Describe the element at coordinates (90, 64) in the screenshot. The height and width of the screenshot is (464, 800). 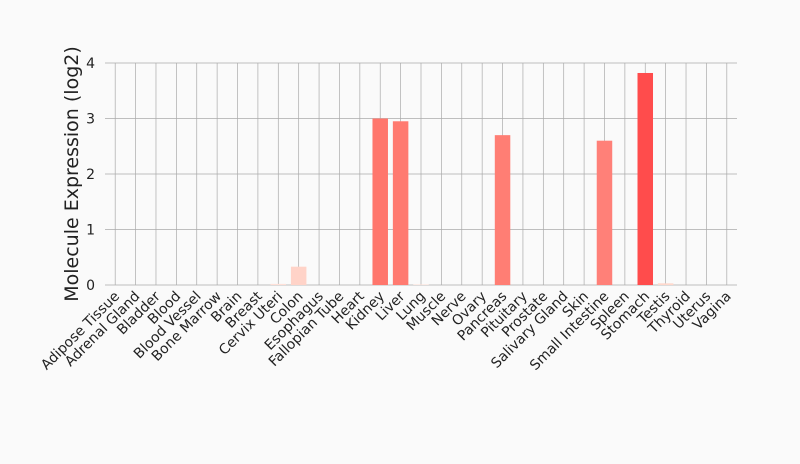
I see `y-tick-label: 4` at that location.